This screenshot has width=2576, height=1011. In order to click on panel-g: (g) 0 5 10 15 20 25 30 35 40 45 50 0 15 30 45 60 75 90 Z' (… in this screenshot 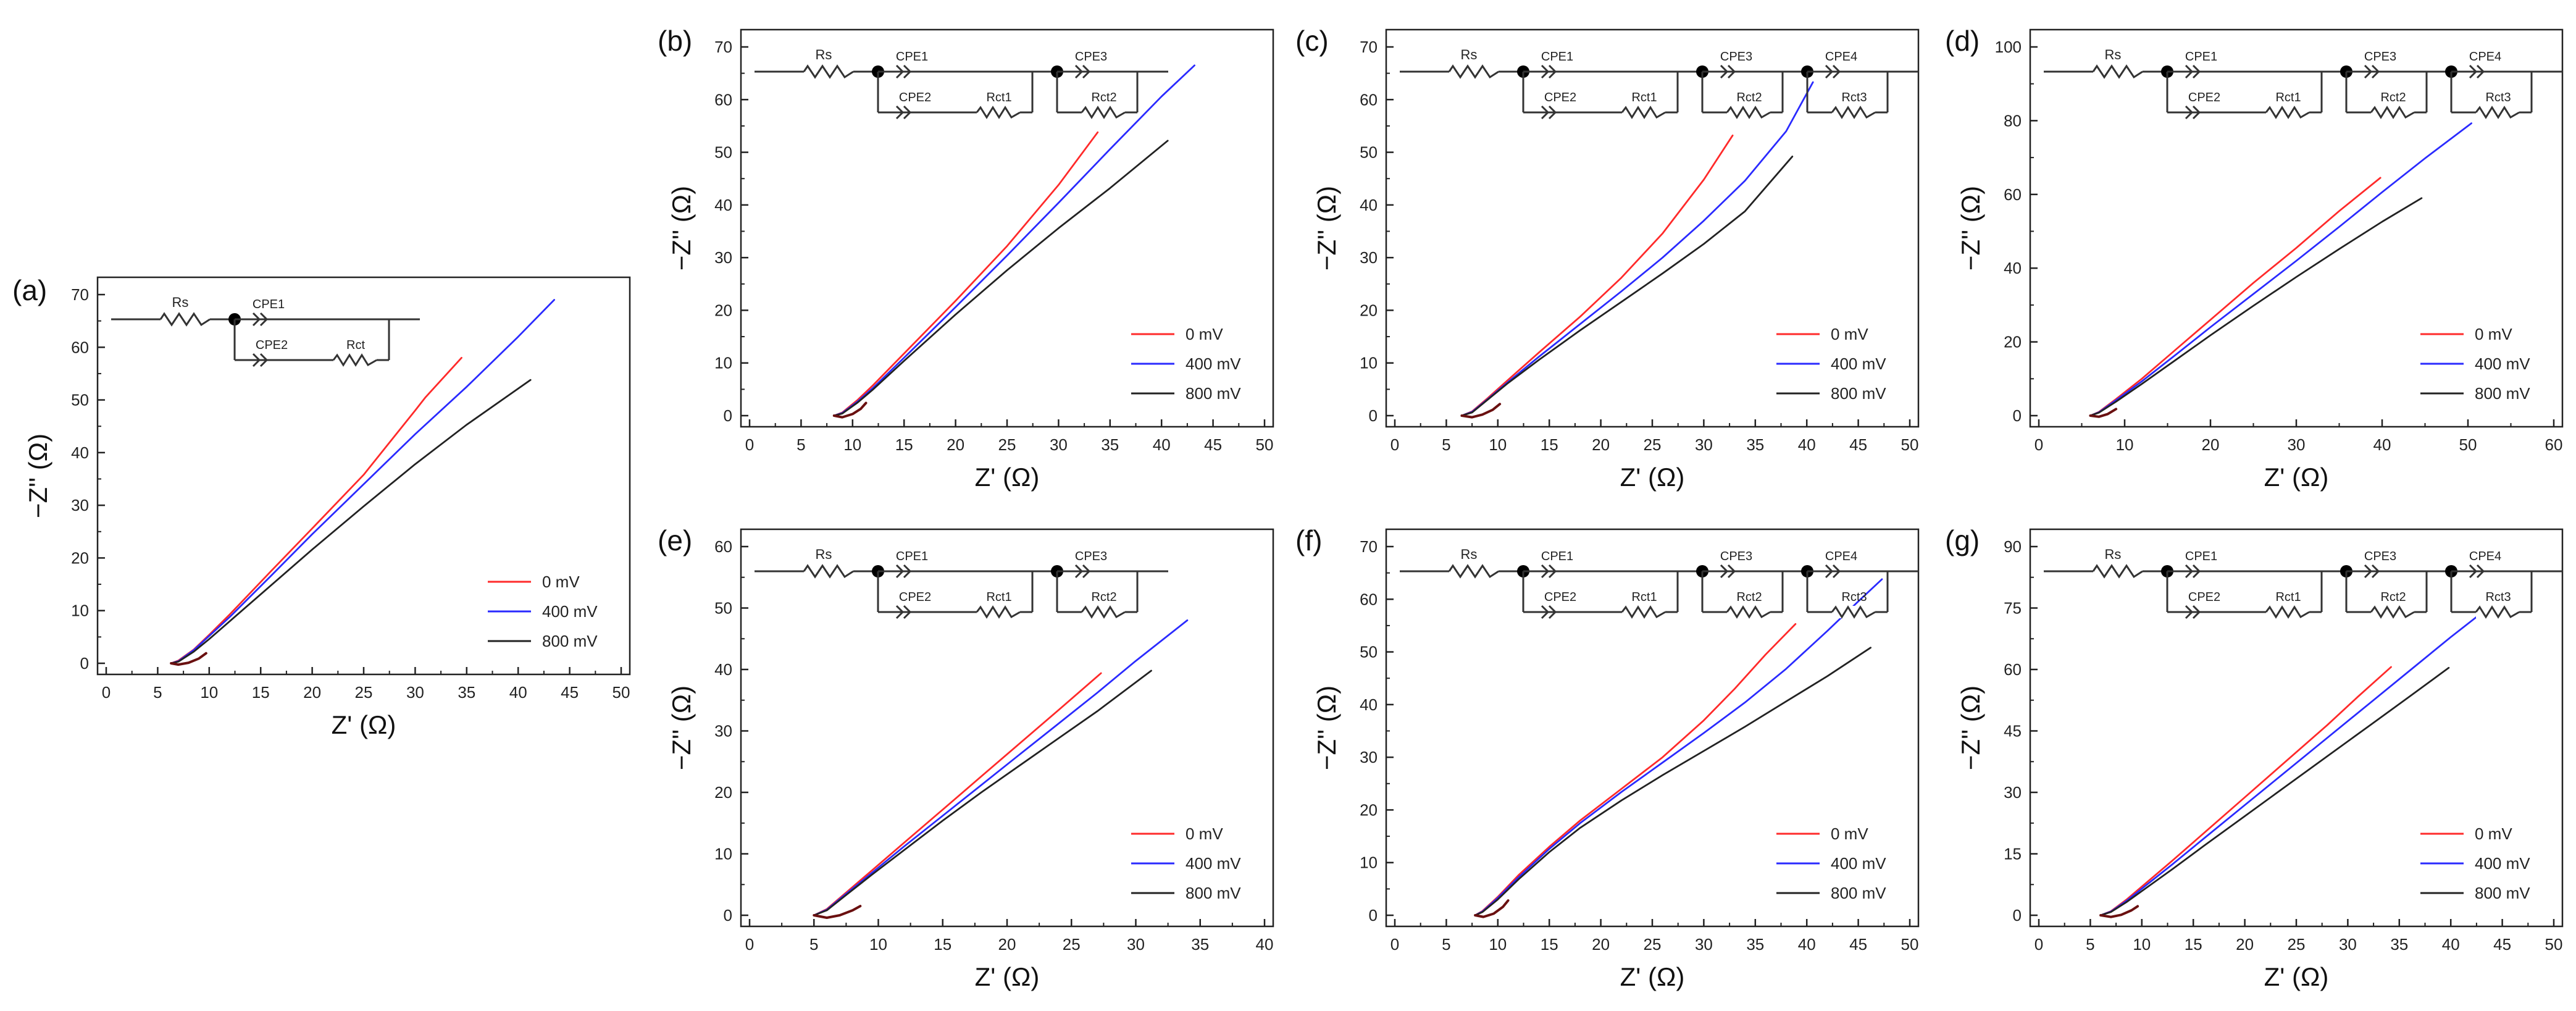, I will do `click(2254, 757)`.